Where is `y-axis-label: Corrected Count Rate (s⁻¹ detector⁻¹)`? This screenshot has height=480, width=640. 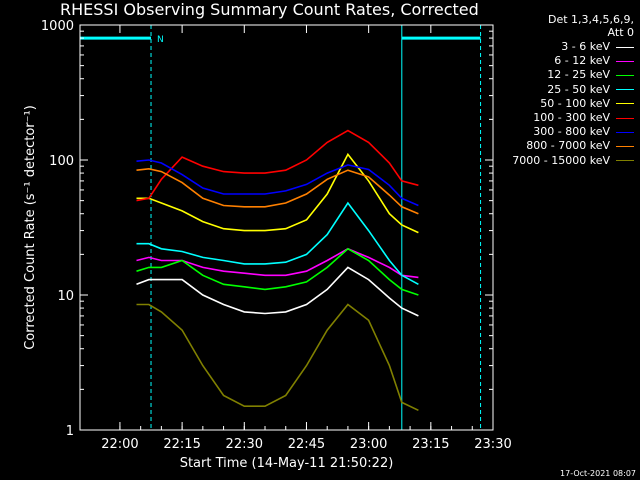
y-axis-label: Corrected Count Rate (s⁻¹ detector⁻¹) is located at coordinates (30, 227).